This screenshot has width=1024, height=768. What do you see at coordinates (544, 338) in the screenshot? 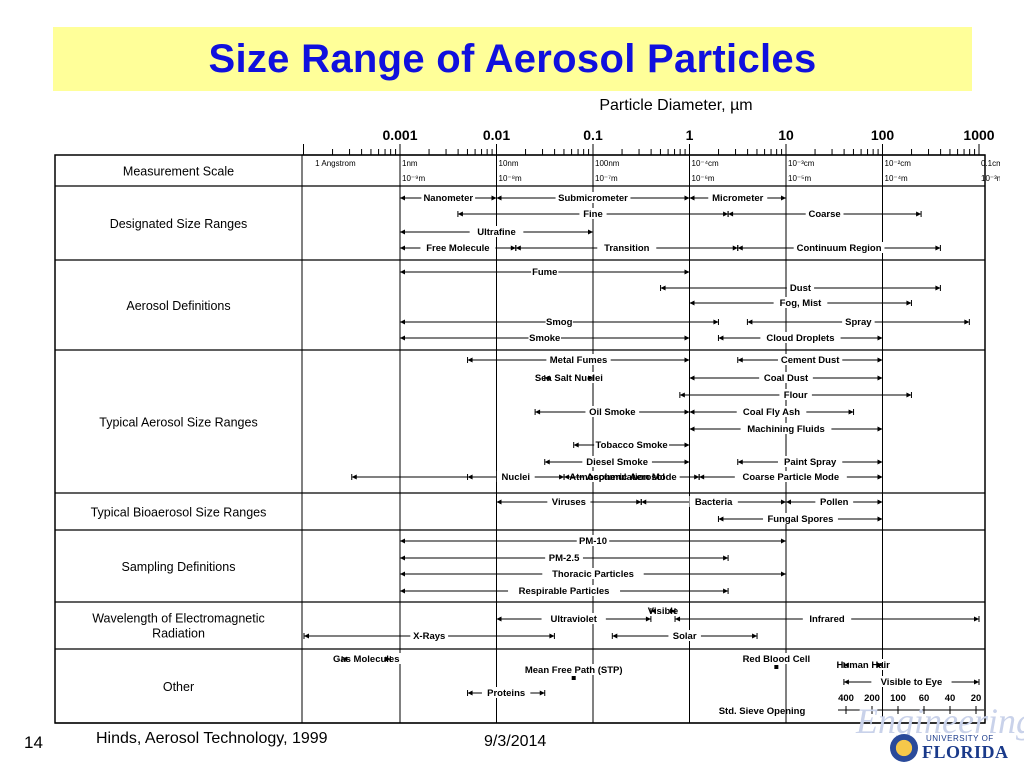
I see `range-label: Smoke` at bounding box center [544, 338].